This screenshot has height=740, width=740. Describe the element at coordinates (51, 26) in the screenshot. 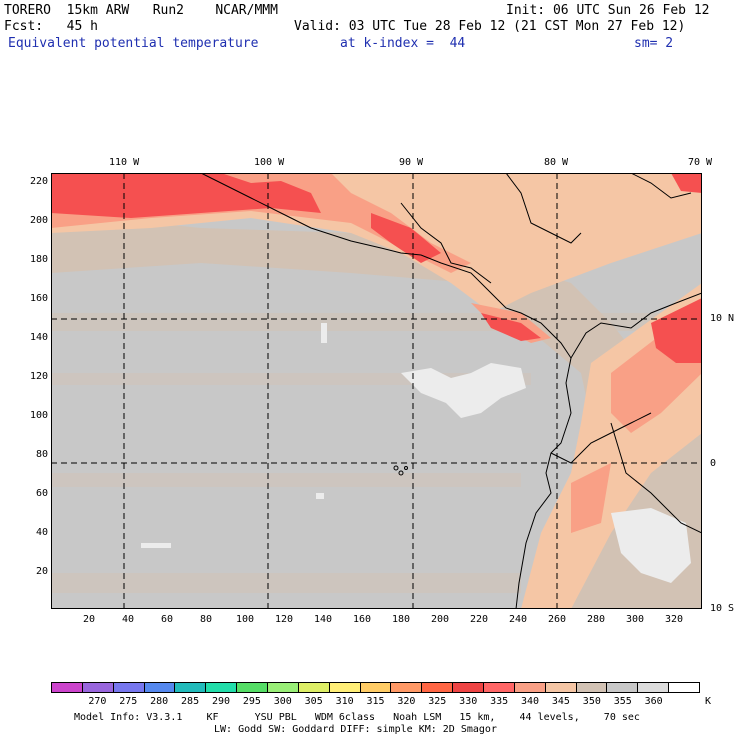

I see `forecast-hour: Fcst: 45 h` at that location.